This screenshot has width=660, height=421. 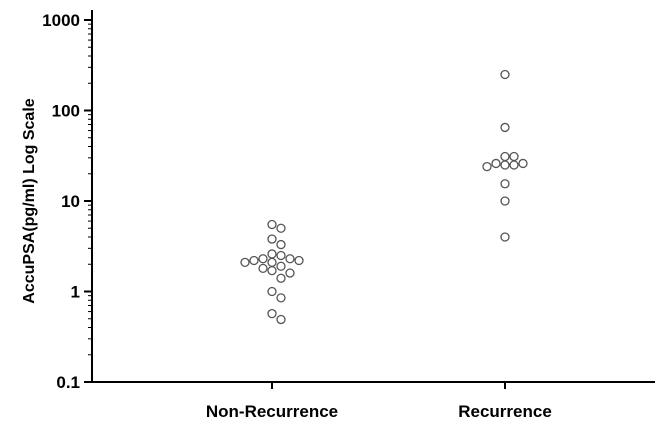 I want to click on y-tick-label: 10, so click(x=70, y=201).